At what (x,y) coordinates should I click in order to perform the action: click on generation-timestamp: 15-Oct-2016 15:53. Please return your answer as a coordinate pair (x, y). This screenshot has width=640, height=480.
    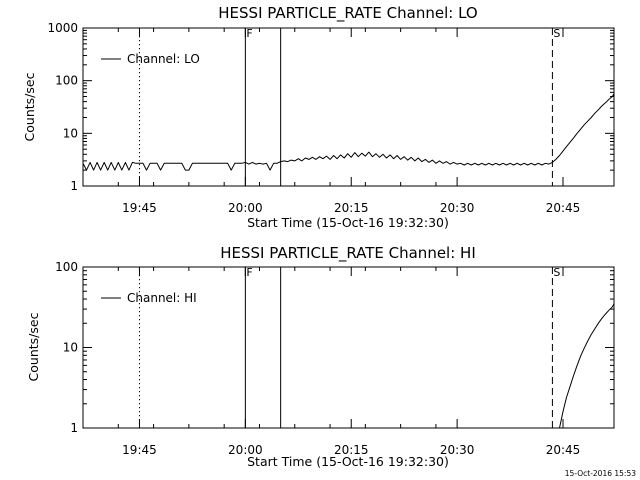
    Looking at the image, I should click on (600, 473).